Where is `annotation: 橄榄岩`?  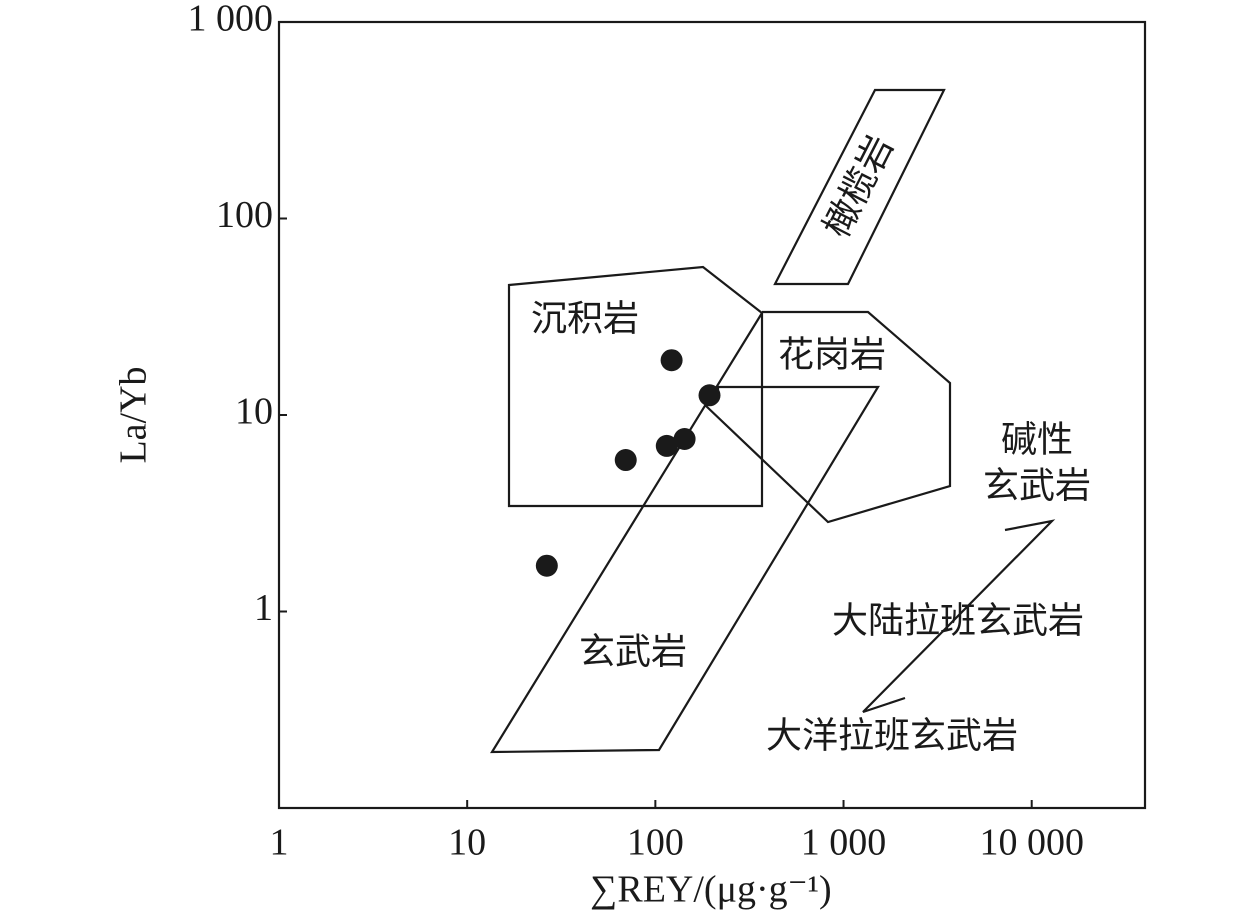
annotation: 橄榄岩 is located at coordinates (858, 186).